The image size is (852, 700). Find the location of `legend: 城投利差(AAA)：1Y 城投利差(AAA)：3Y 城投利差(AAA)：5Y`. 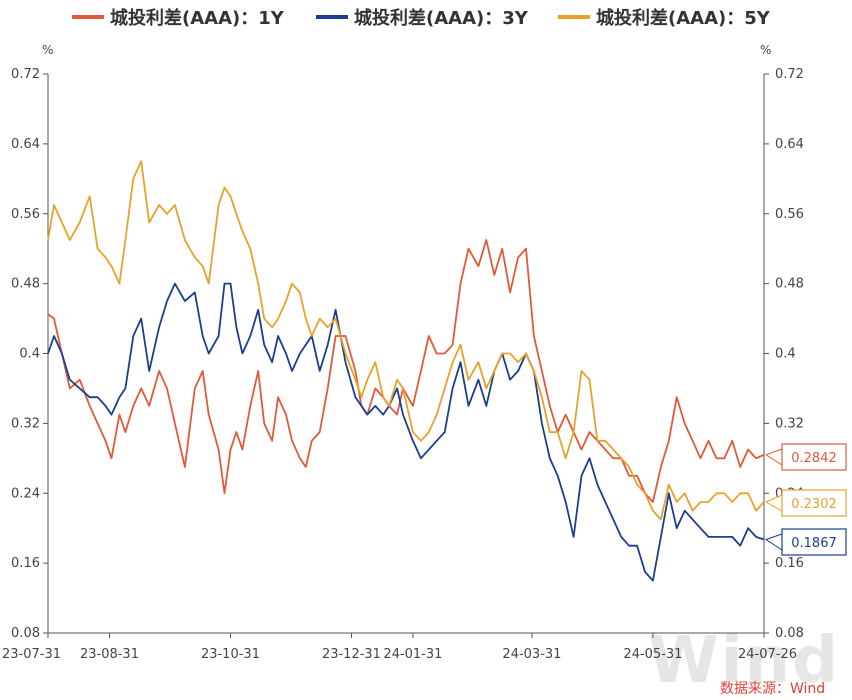

legend: 城投利差(AAA)：1Y 城投利差(AAA)：3Y 城投利差(AAA)：5Y is located at coordinates (421, 18).